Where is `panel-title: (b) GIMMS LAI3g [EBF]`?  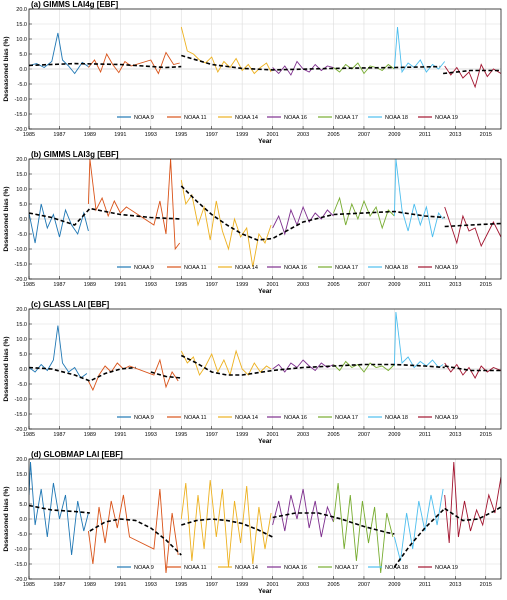
panel-title: (b) GIMMS LAI3g [EBF] is located at coordinates (75, 154).